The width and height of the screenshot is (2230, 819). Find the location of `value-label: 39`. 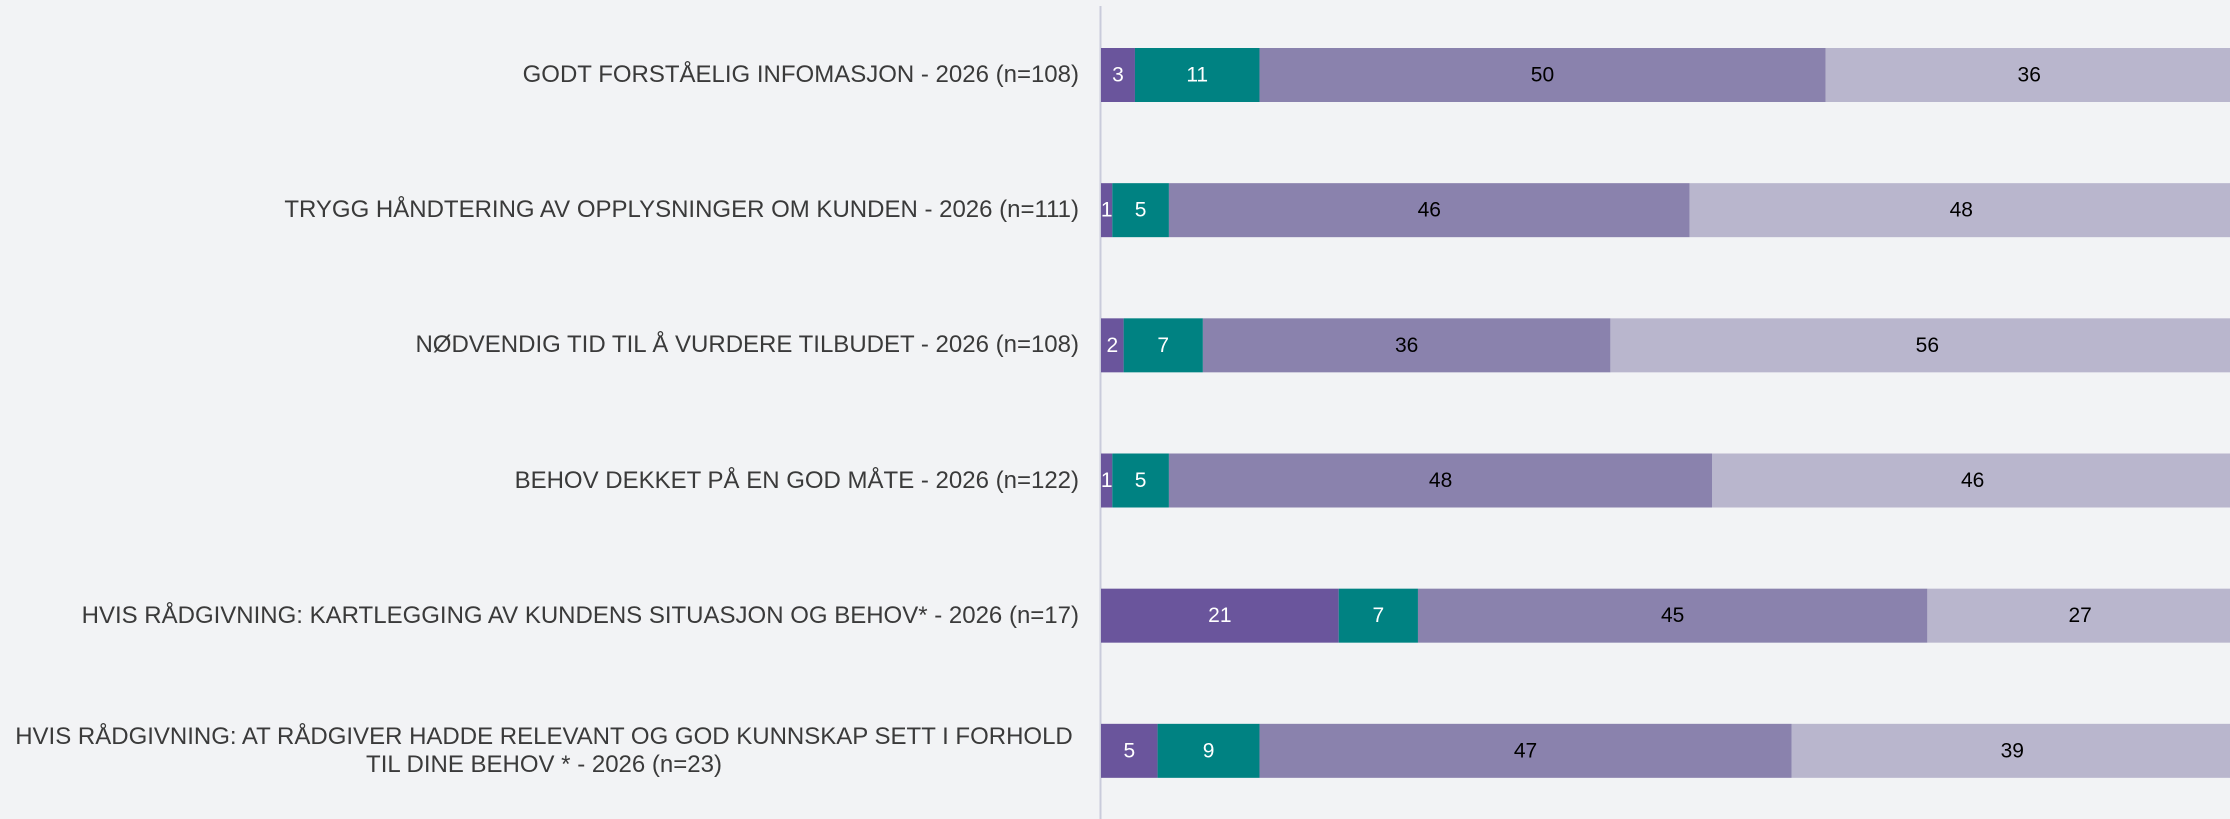

value-label: 39 is located at coordinates (2012, 750).